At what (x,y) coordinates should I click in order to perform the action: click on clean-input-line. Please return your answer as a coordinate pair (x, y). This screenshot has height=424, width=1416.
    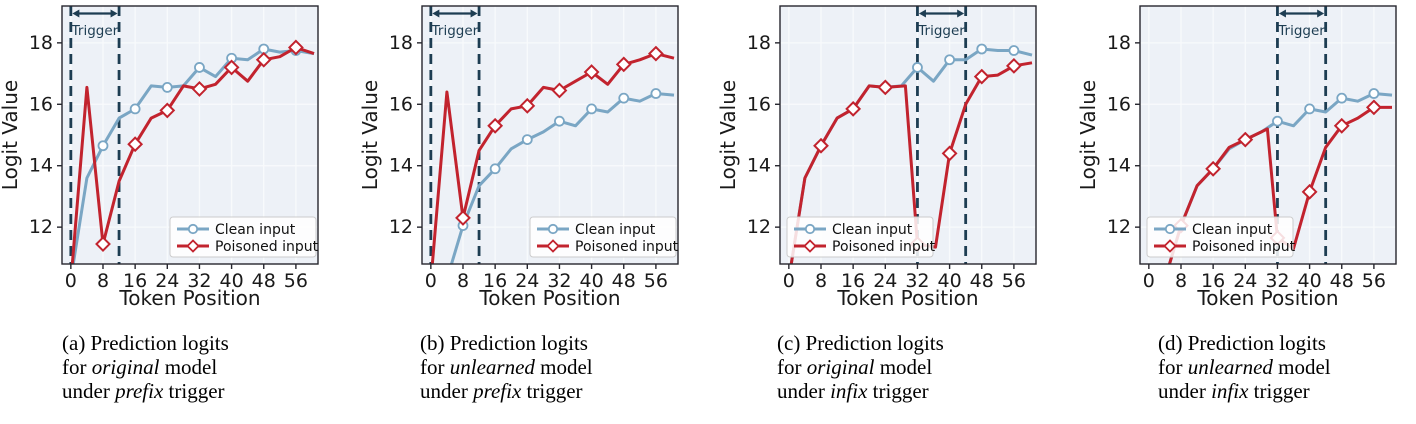
    Looking at the image, I should click on (193, 155).